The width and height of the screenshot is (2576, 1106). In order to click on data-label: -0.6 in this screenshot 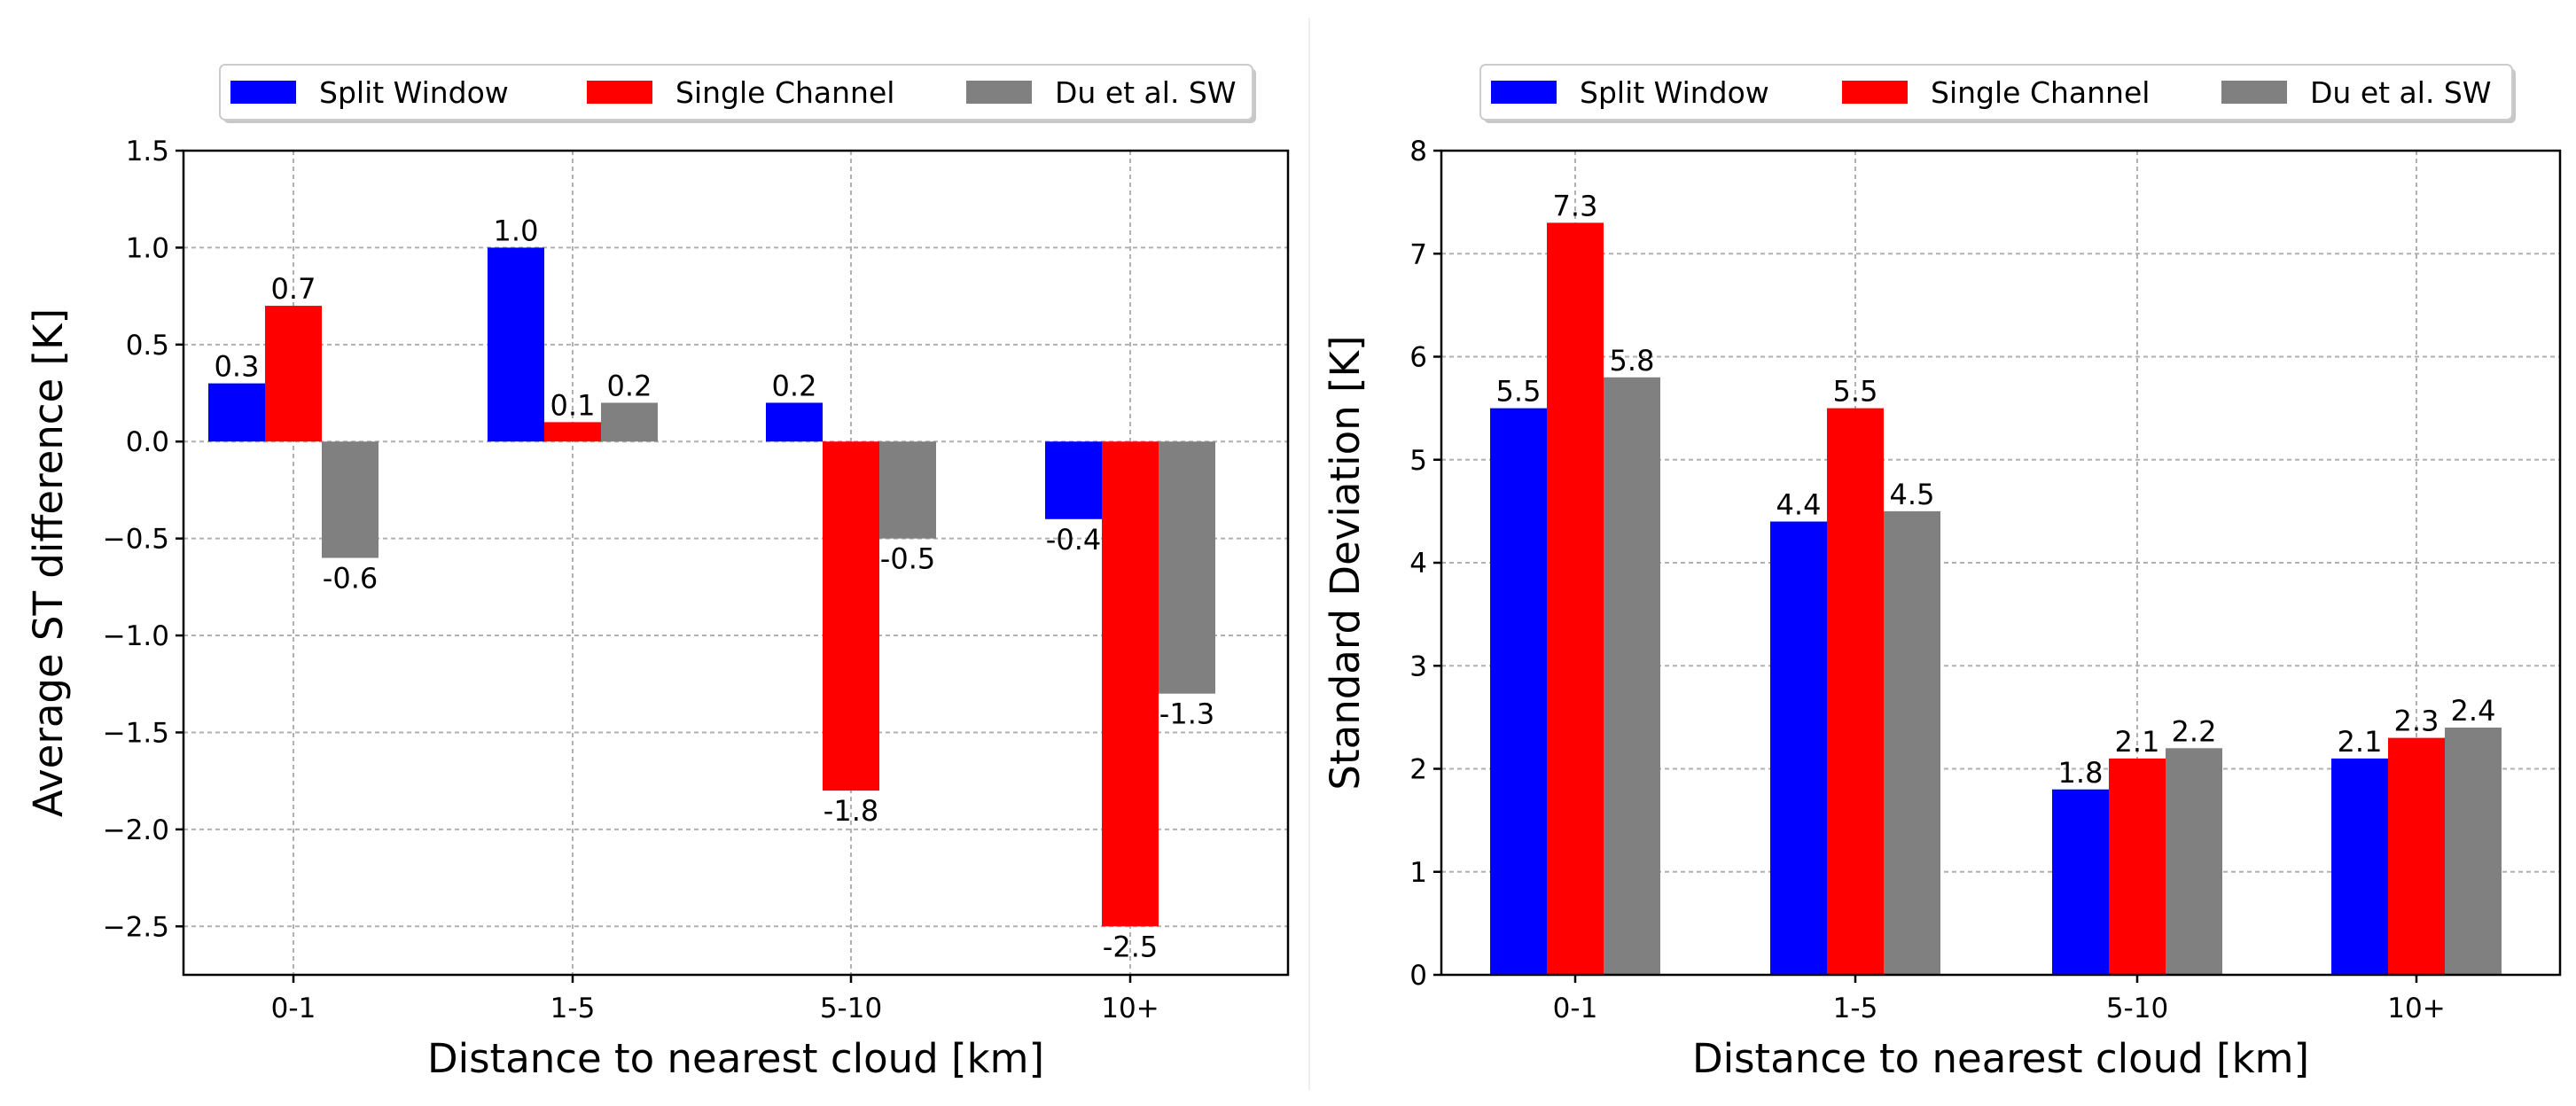, I will do `click(350, 579)`.